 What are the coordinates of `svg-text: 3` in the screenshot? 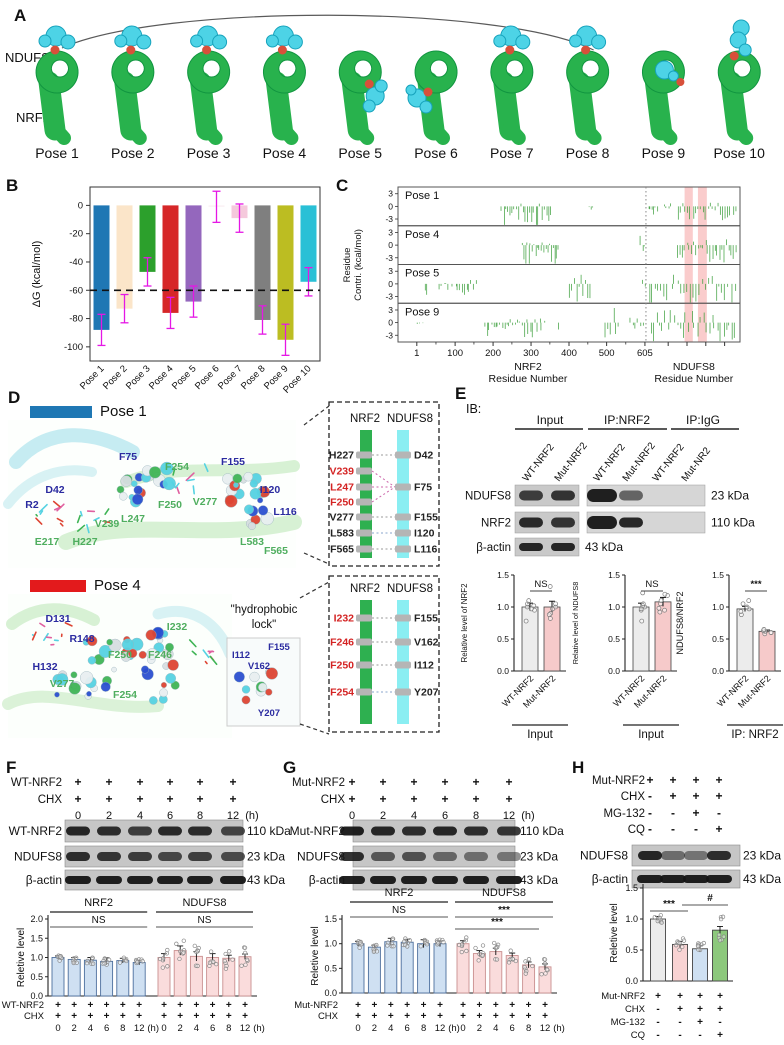 It's located at (390, 310).